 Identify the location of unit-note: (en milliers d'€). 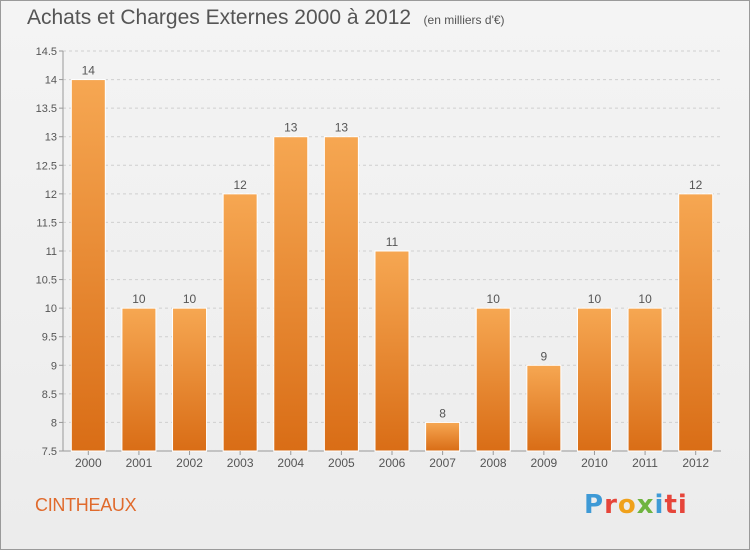
(464, 20).